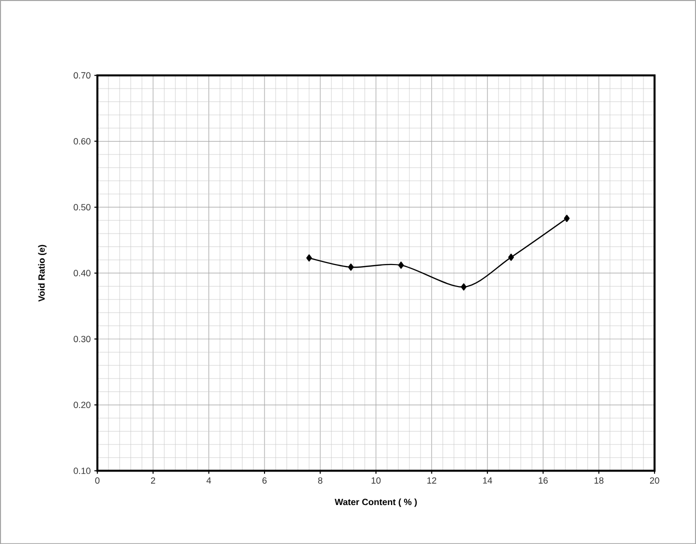 The height and width of the screenshot is (544, 696). I want to click on y-tick-label: 0.20, so click(82, 405).